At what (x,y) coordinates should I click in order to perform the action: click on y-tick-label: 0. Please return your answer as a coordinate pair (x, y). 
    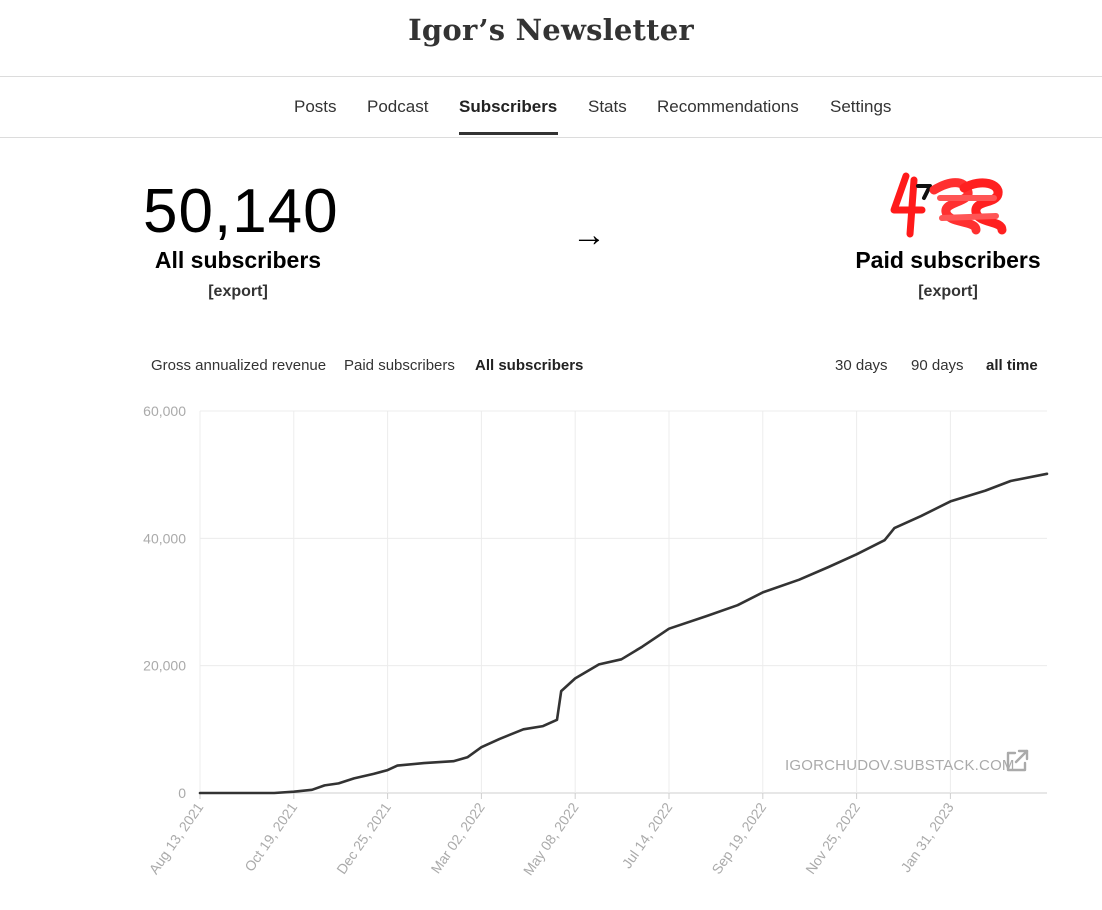
    Looking at the image, I should click on (182, 793).